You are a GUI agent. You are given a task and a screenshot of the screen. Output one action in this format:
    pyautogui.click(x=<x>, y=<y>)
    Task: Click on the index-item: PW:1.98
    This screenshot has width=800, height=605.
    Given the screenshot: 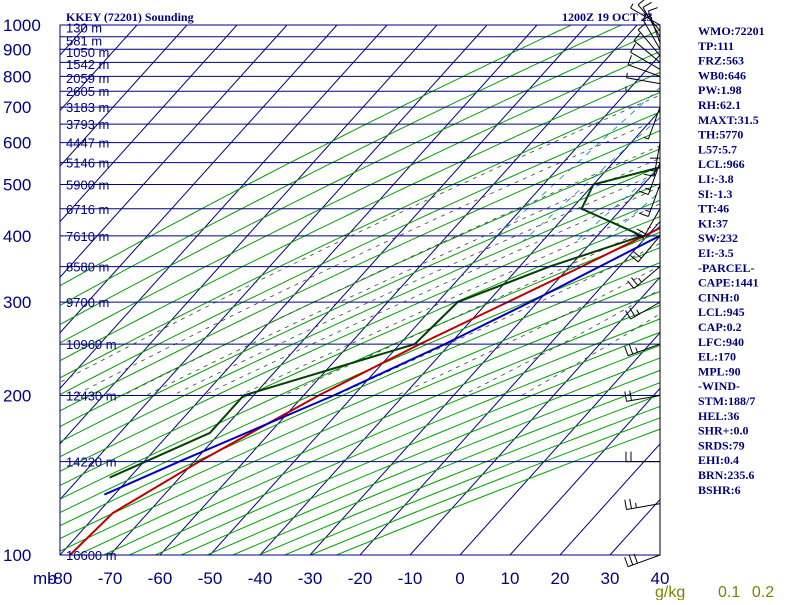 What is the action you would take?
    pyautogui.click(x=720, y=90)
    